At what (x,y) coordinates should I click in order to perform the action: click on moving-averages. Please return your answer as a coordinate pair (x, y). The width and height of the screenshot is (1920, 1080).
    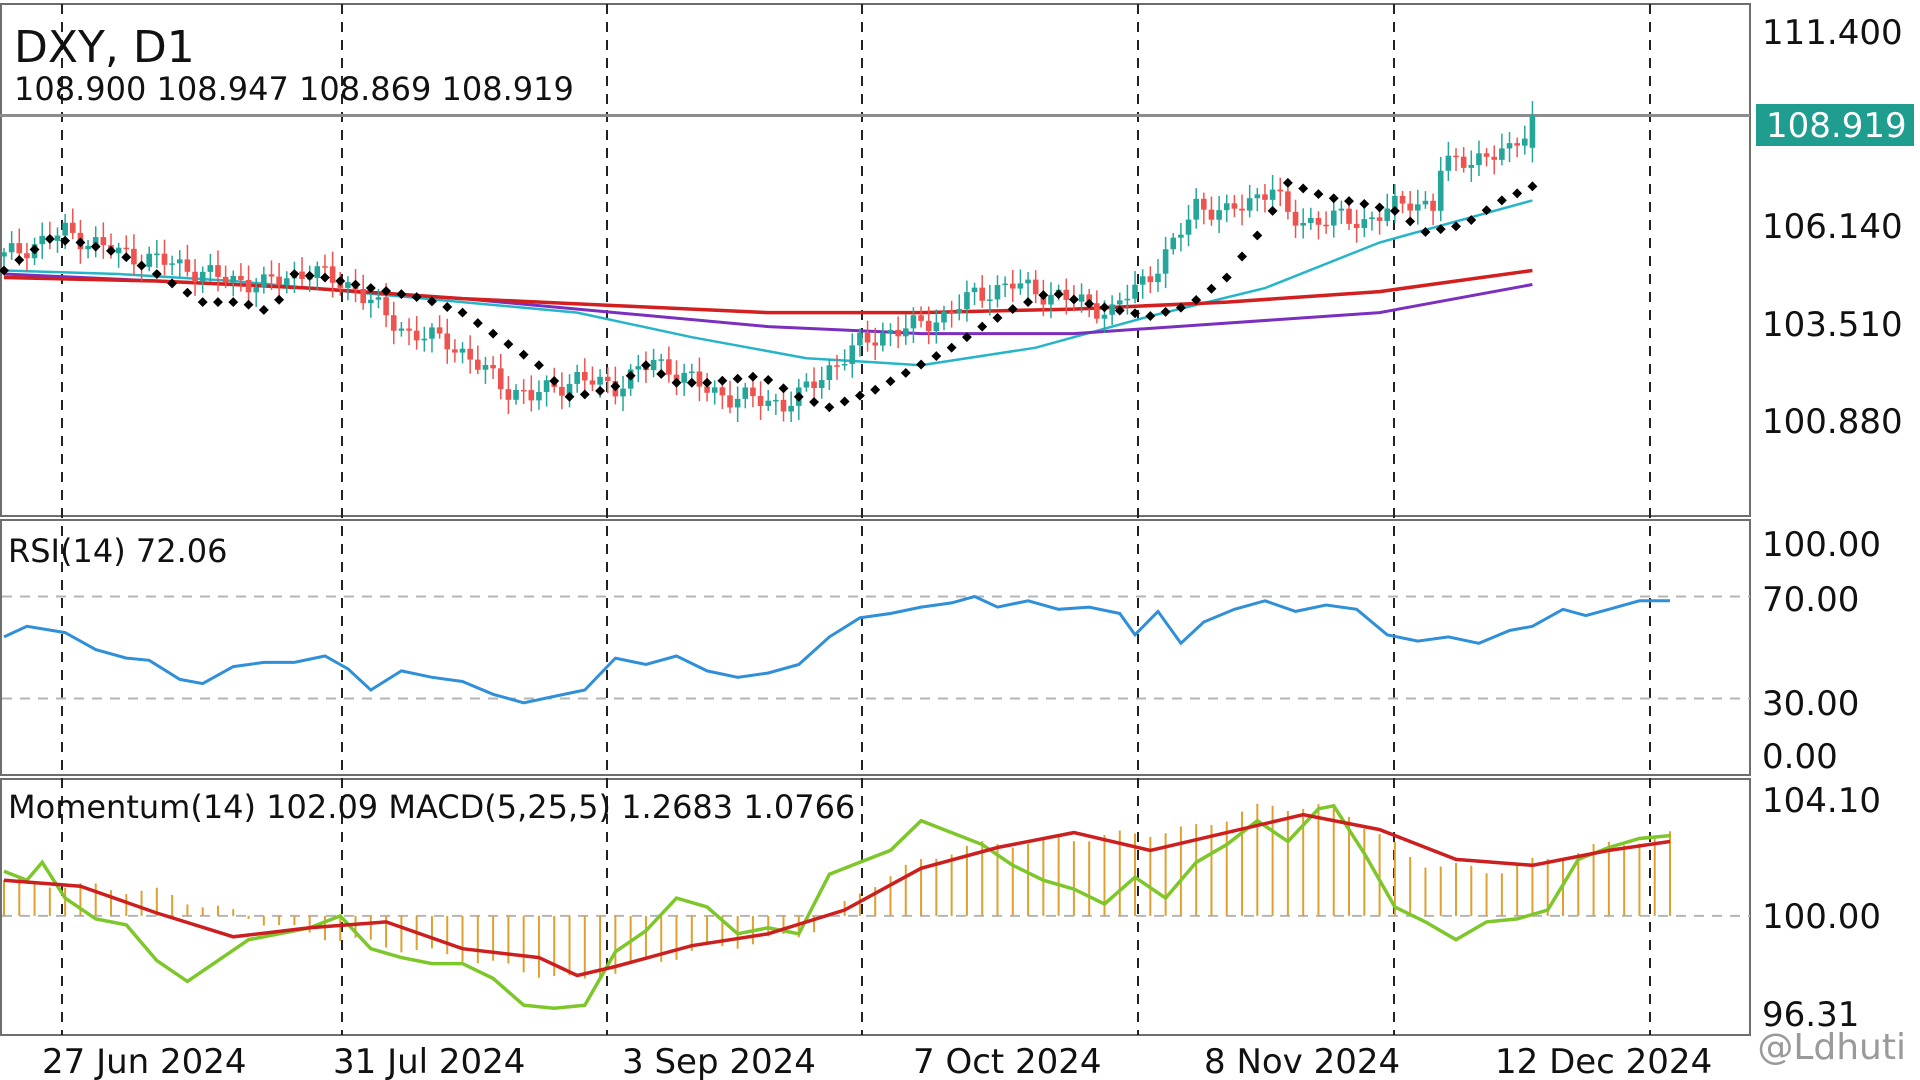
    Looking at the image, I should click on (768, 283).